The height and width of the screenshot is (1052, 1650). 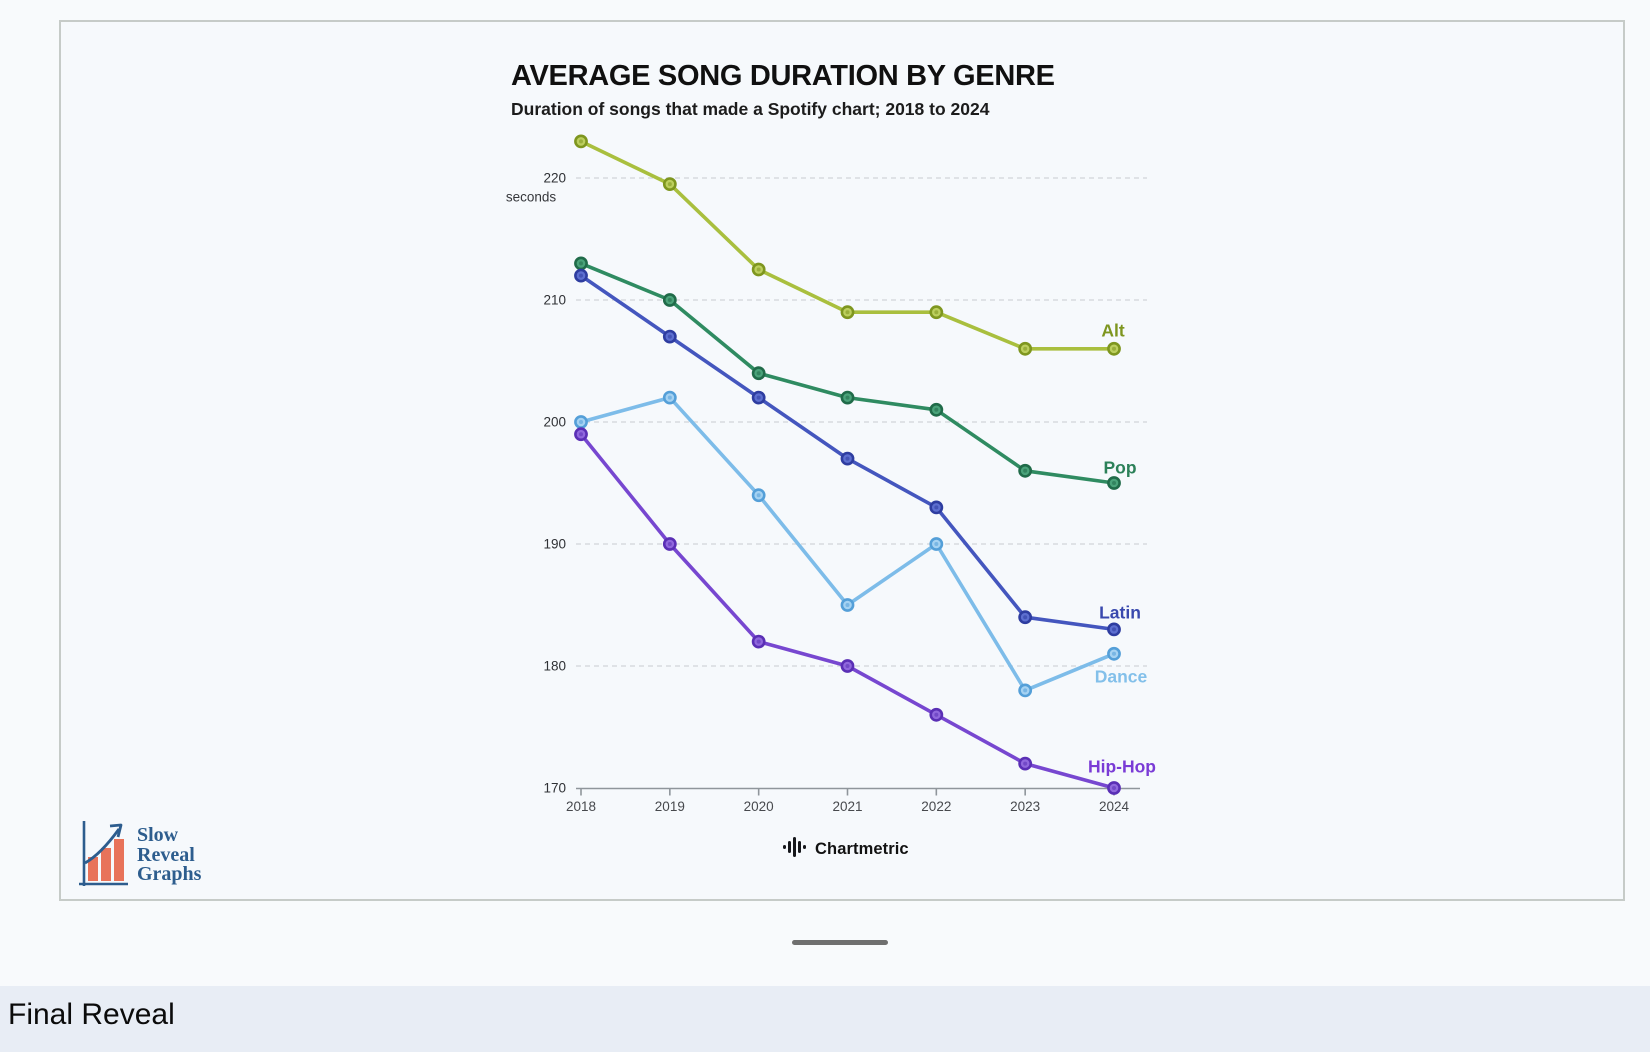 I want to click on marker-core-dance-2022, so click(x=936, y=544).